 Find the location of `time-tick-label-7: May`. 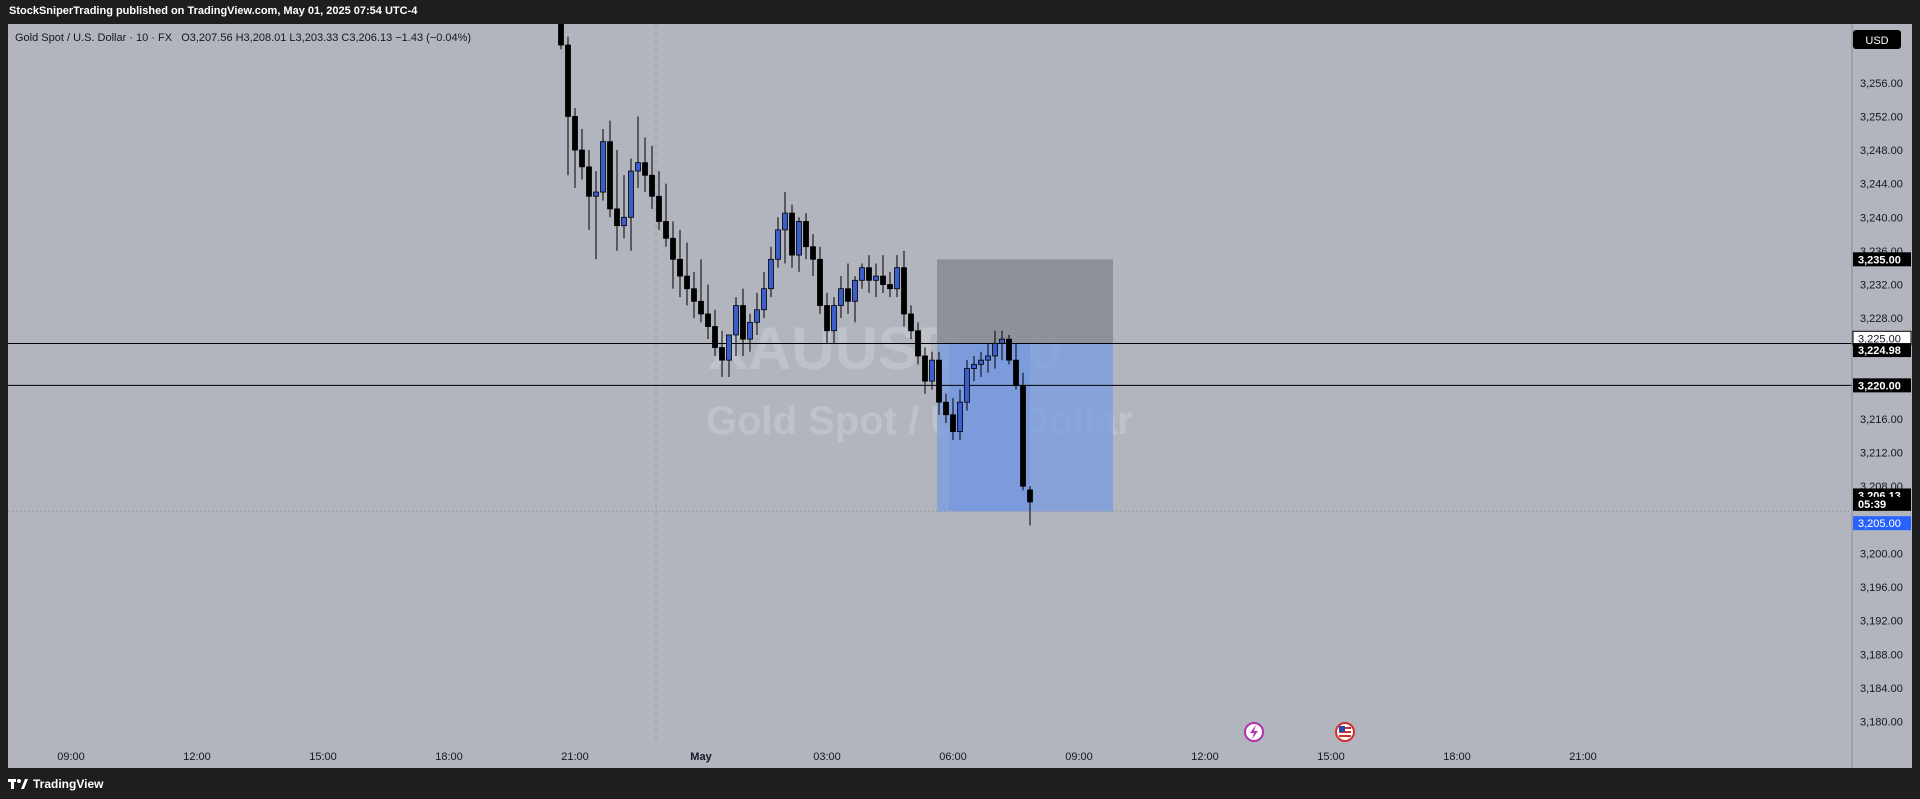

time-tick-label-7: May is located at coordinates (701, 757).